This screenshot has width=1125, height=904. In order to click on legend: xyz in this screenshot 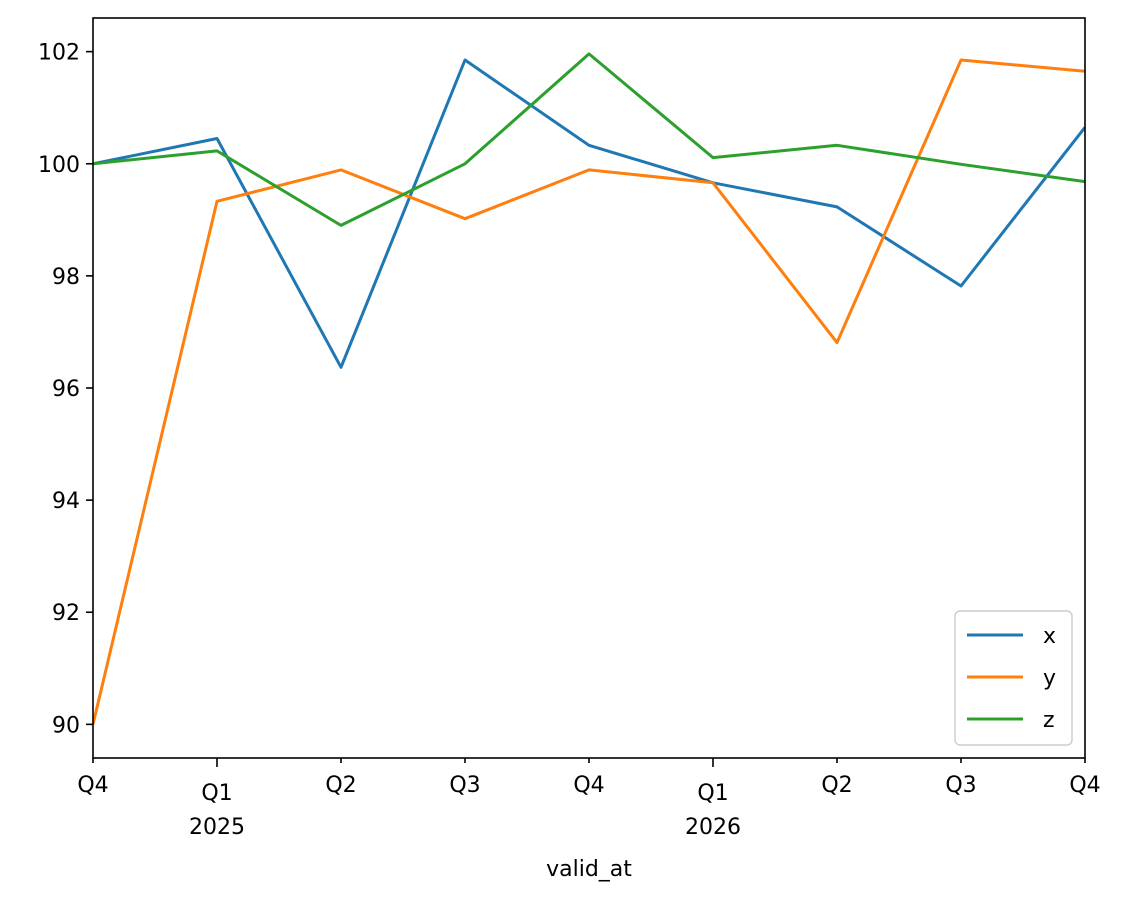, I will do `click(1013, 678)`.